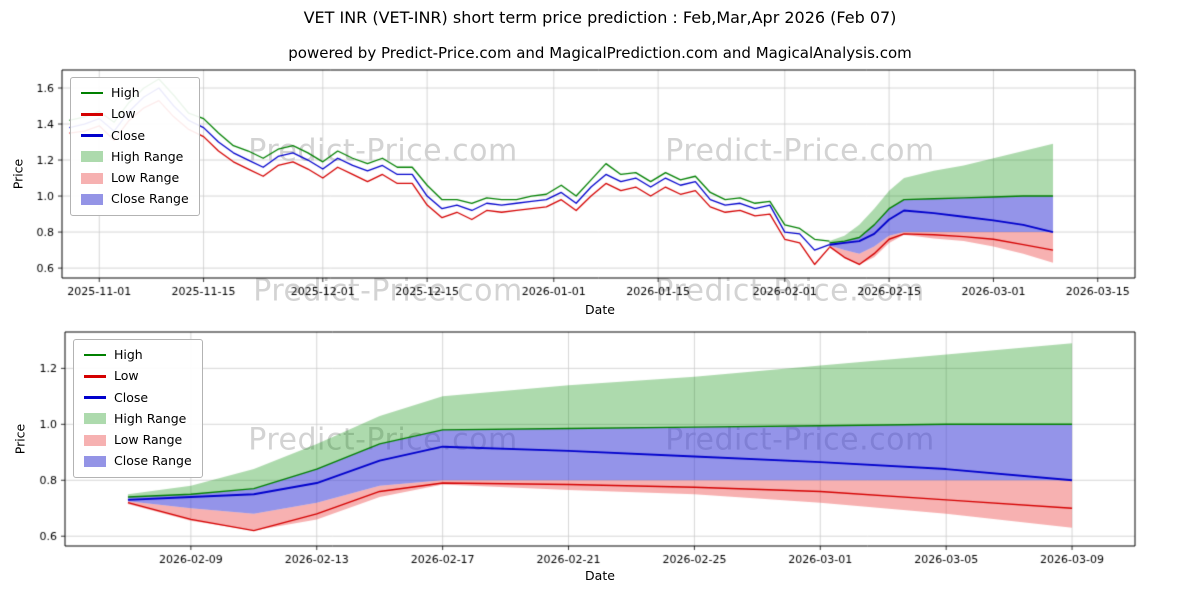 The width and height of the screenshot is (1200, 600). Describe the element at coordinates (600, 575) in the screenshot. I see `date-axis-label-bottom: Date` at that location.